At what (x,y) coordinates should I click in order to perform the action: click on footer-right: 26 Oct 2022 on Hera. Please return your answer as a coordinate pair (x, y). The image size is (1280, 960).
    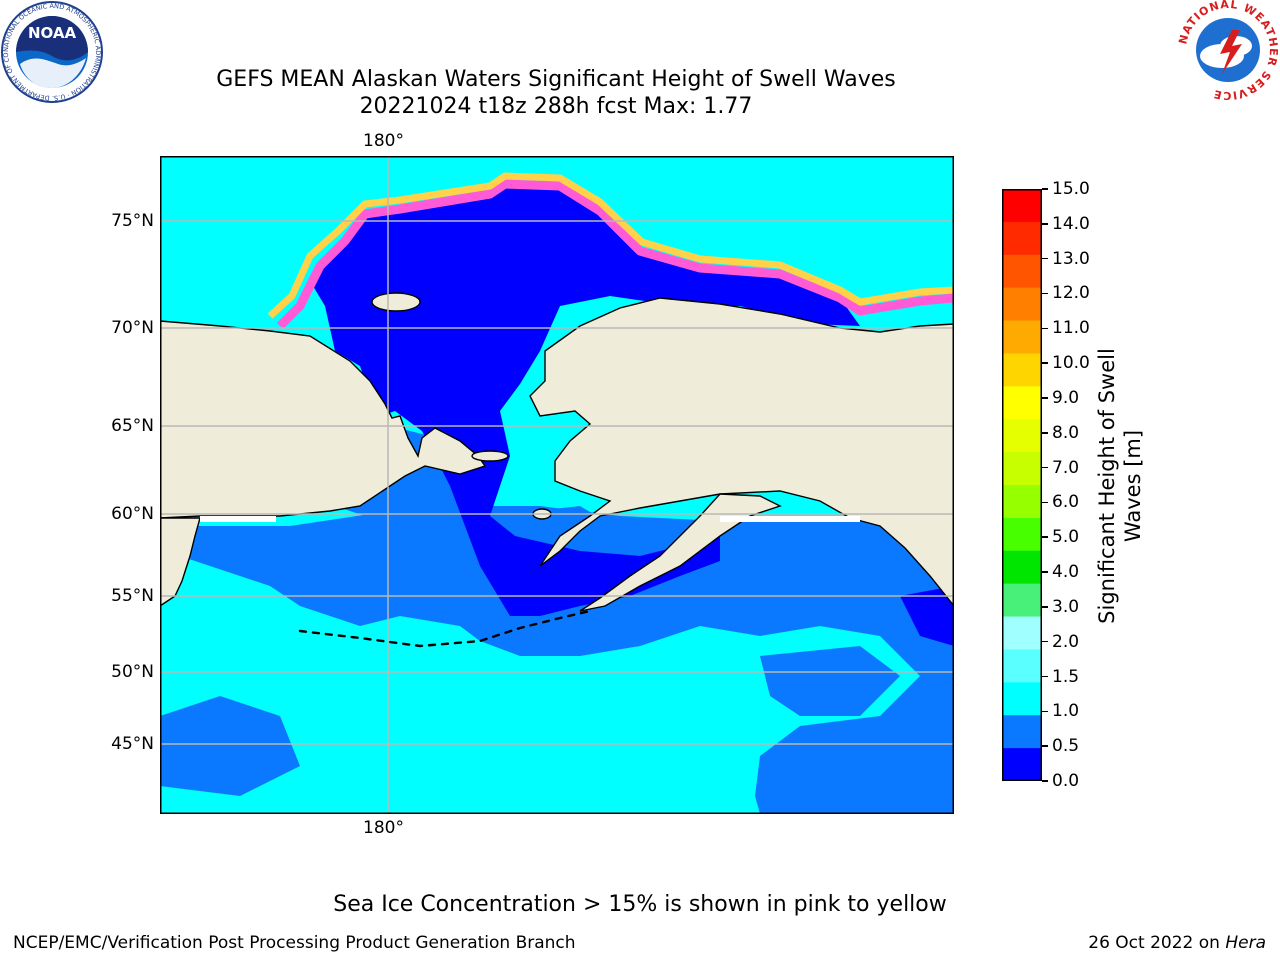
    Looking at the image, I should click on (1177, 943).